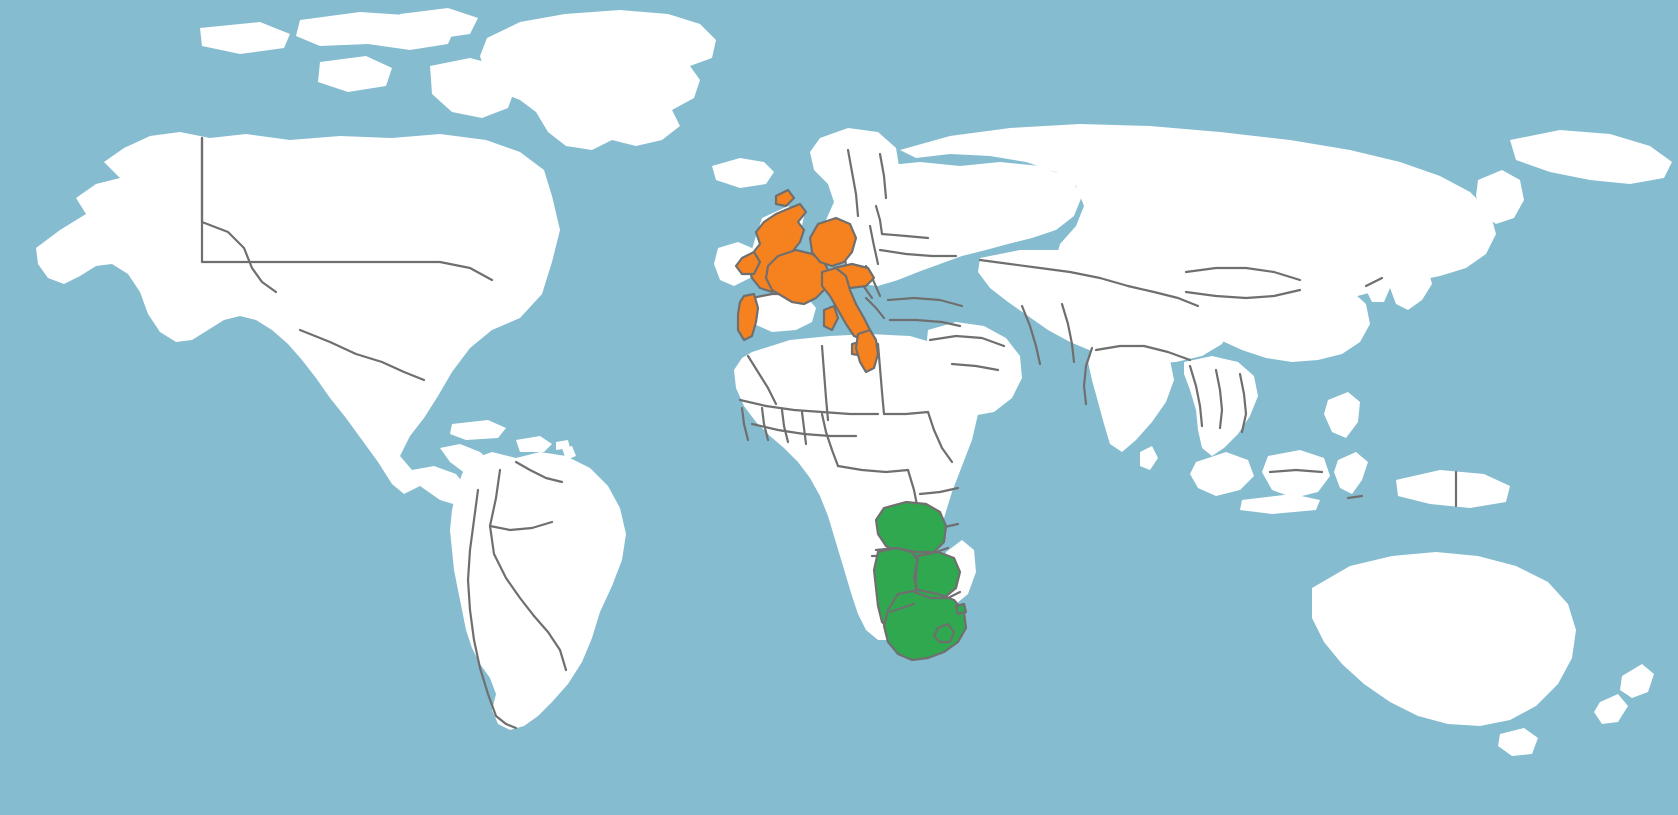 The image size is (1678, 815). Describe the element at coordinates (362, 355) in the screenshot. I see `border-usa-mexico` at that location.